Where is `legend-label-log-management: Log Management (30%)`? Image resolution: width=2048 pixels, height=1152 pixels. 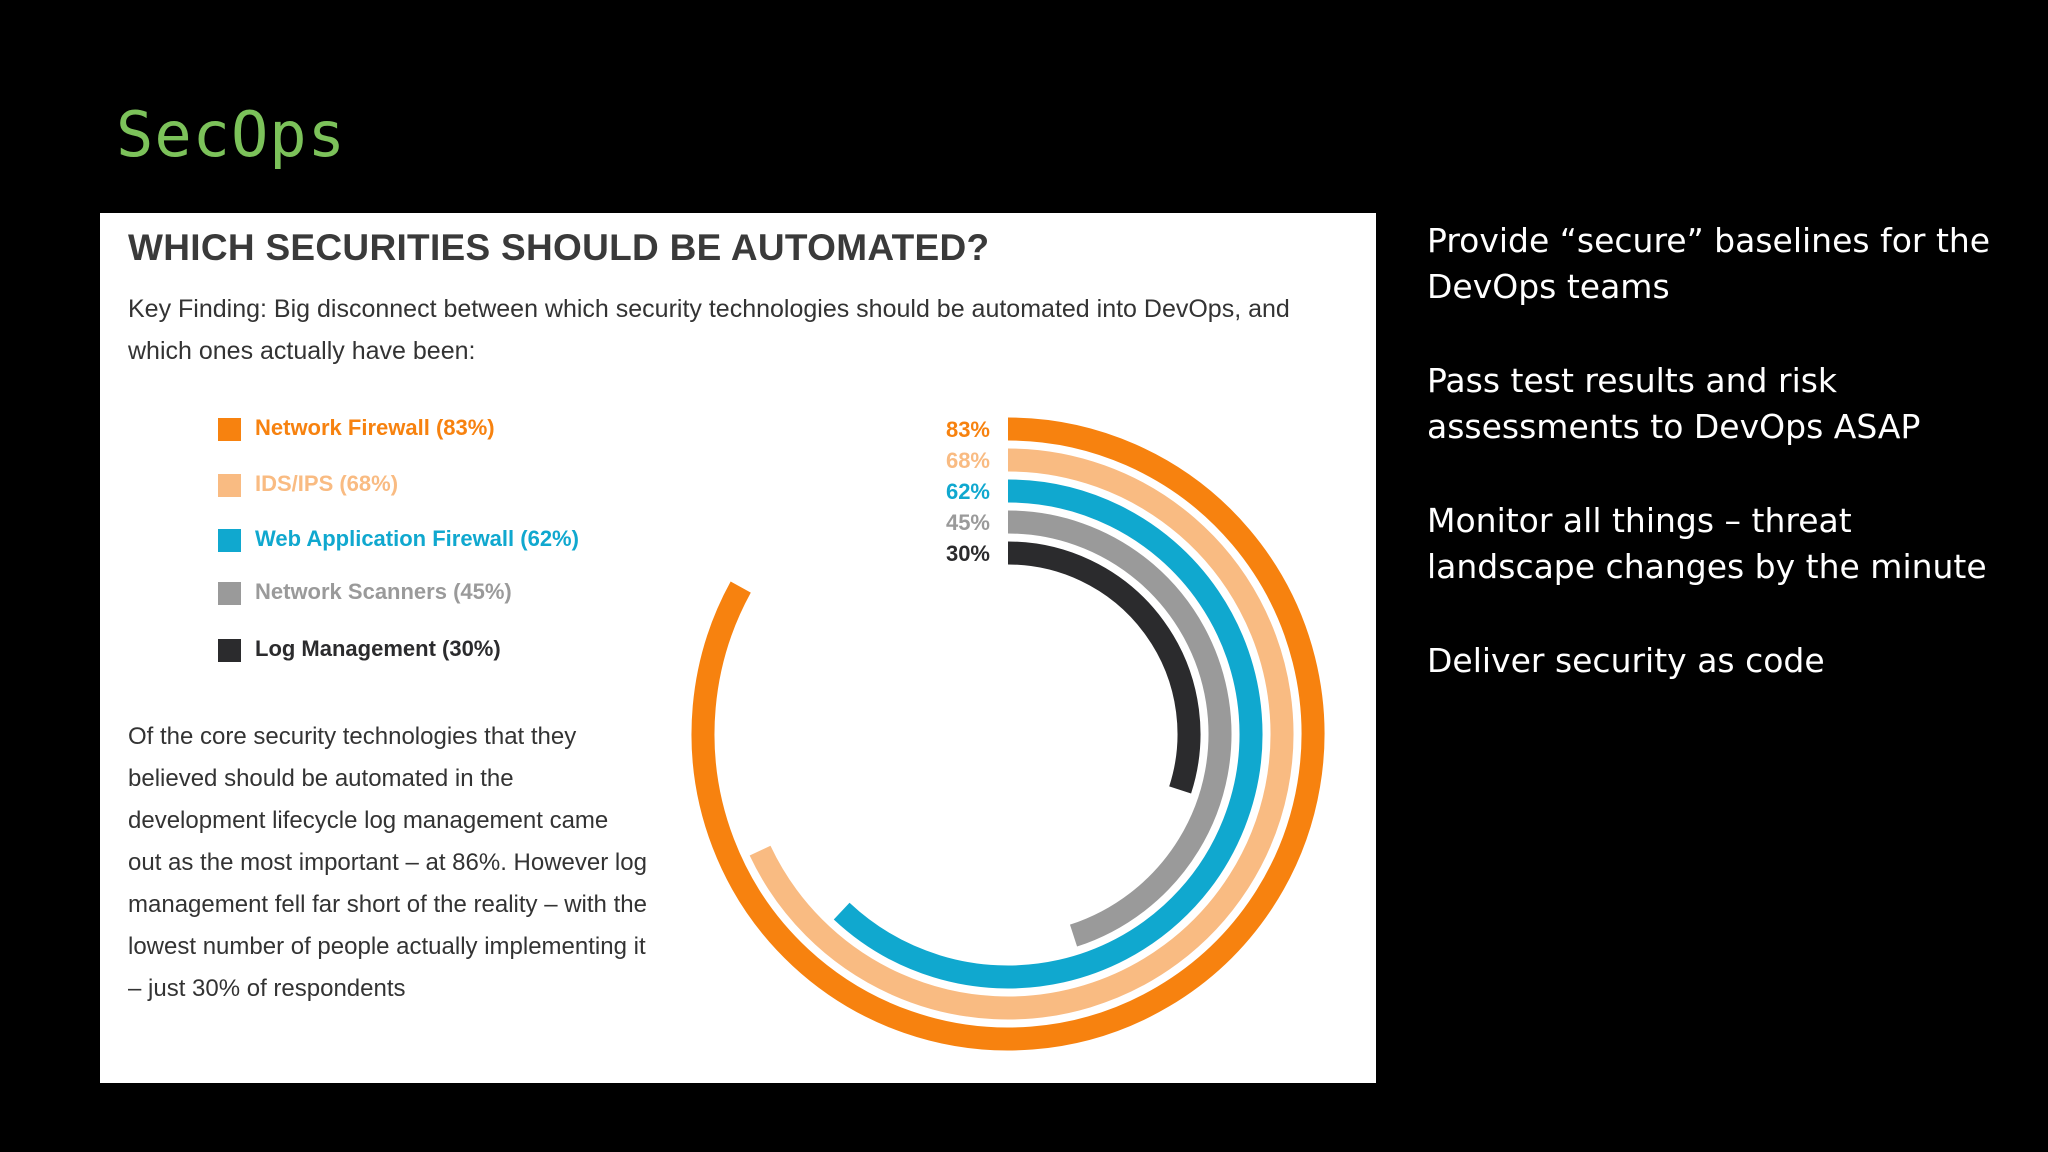 legend-label-log-management: Log Management (30%) is located at coordinates (378, 648).